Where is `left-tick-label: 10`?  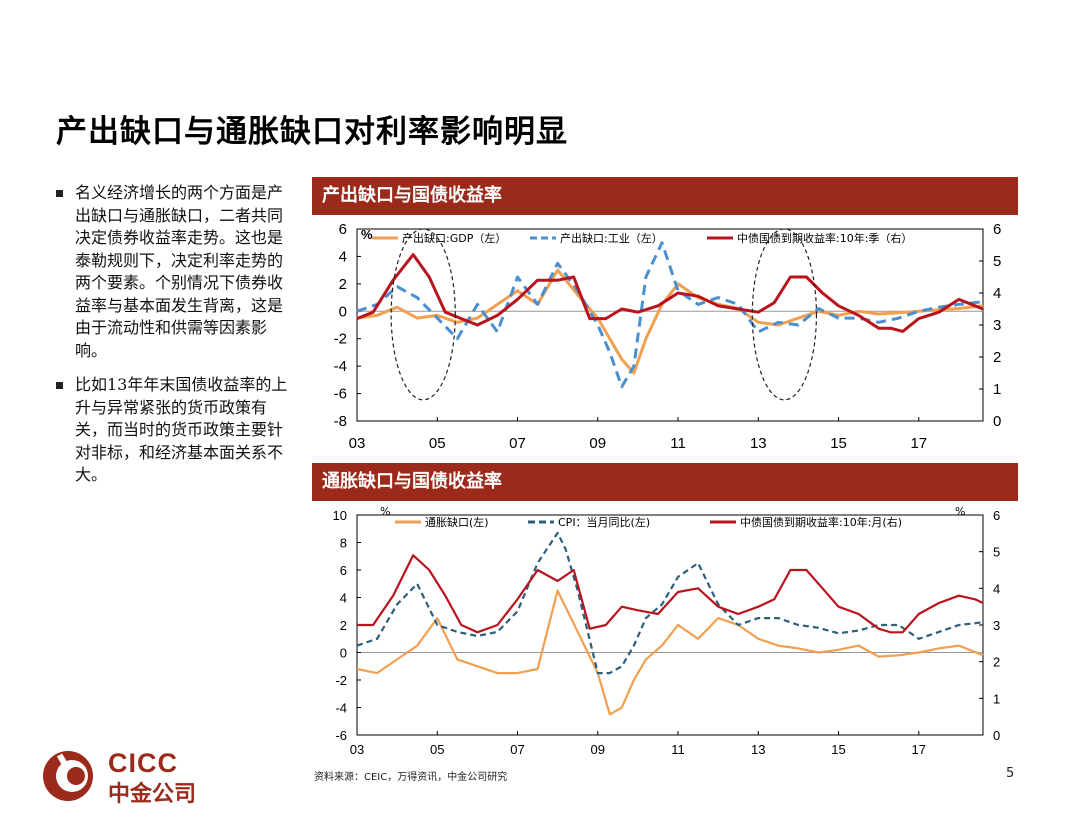
left-tick-label: 10 is located at coordinates (340, 515).